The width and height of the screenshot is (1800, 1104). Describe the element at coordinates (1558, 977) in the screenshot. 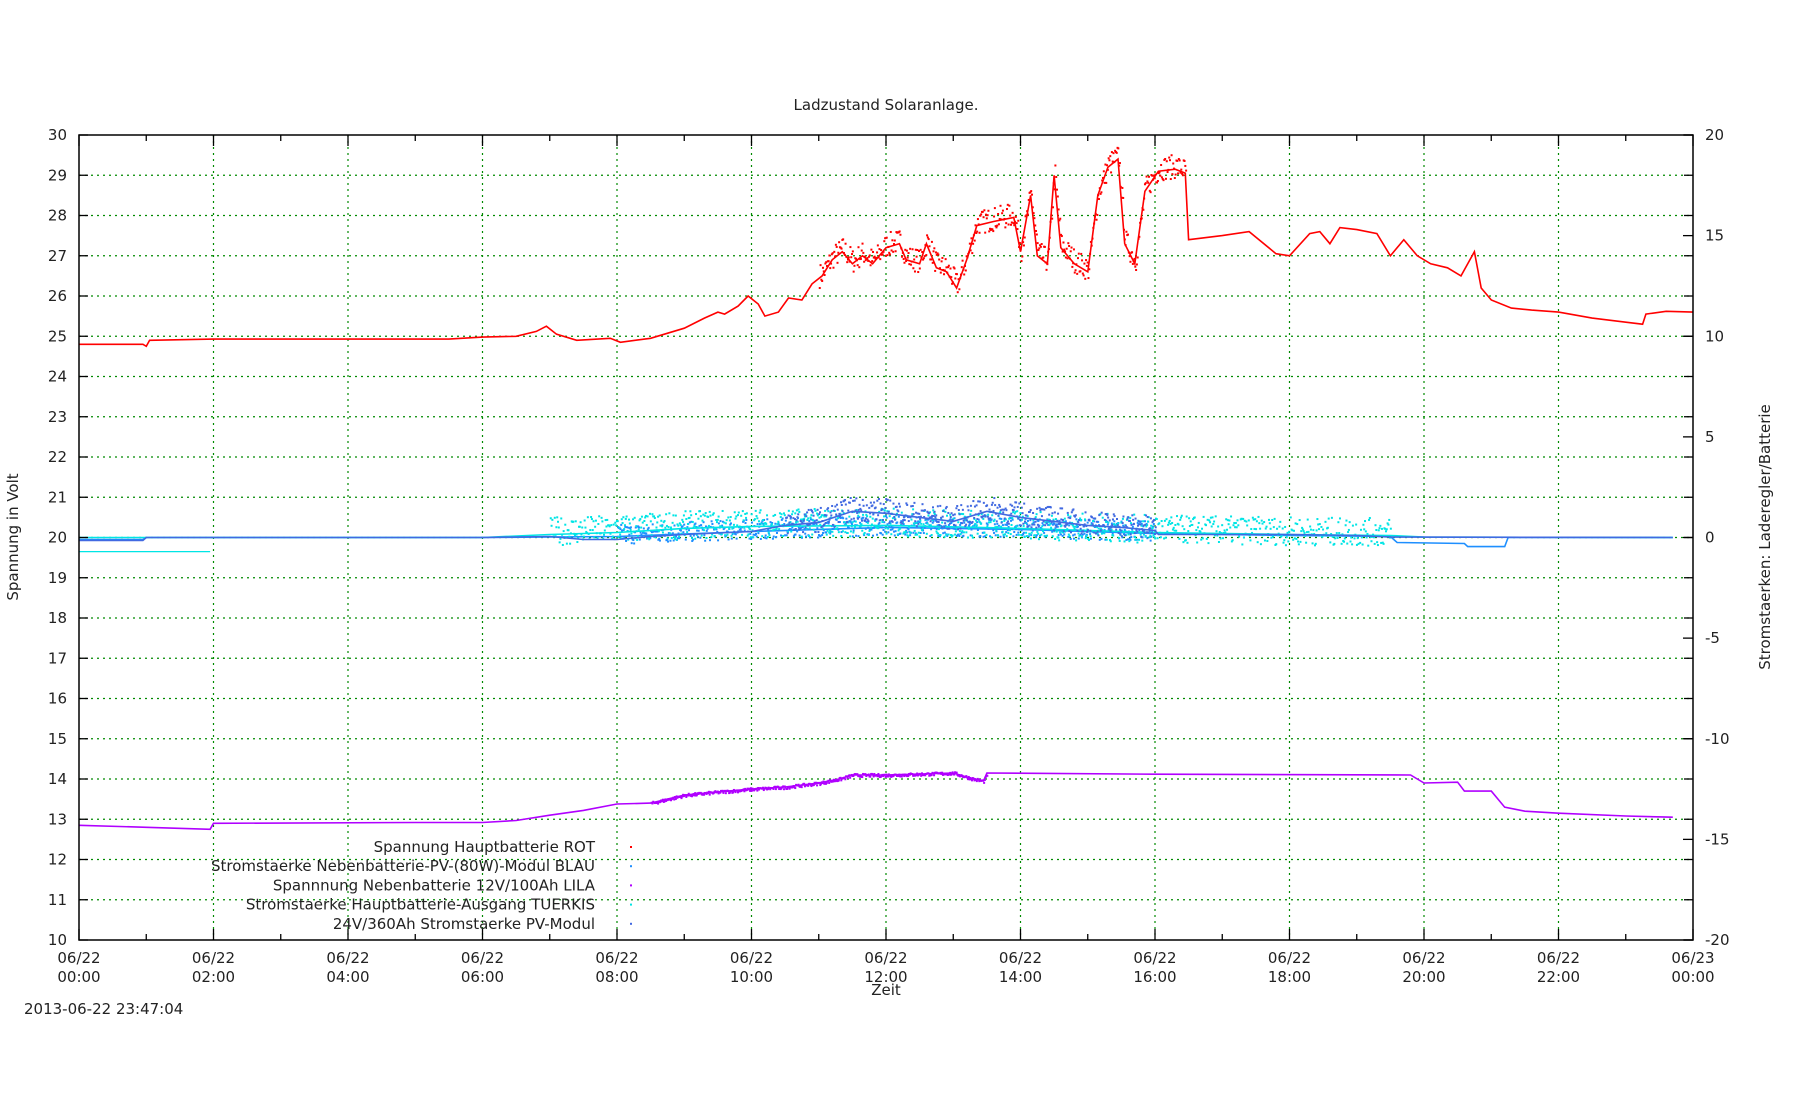

I see `x-tick-time: 22:00` at that location.